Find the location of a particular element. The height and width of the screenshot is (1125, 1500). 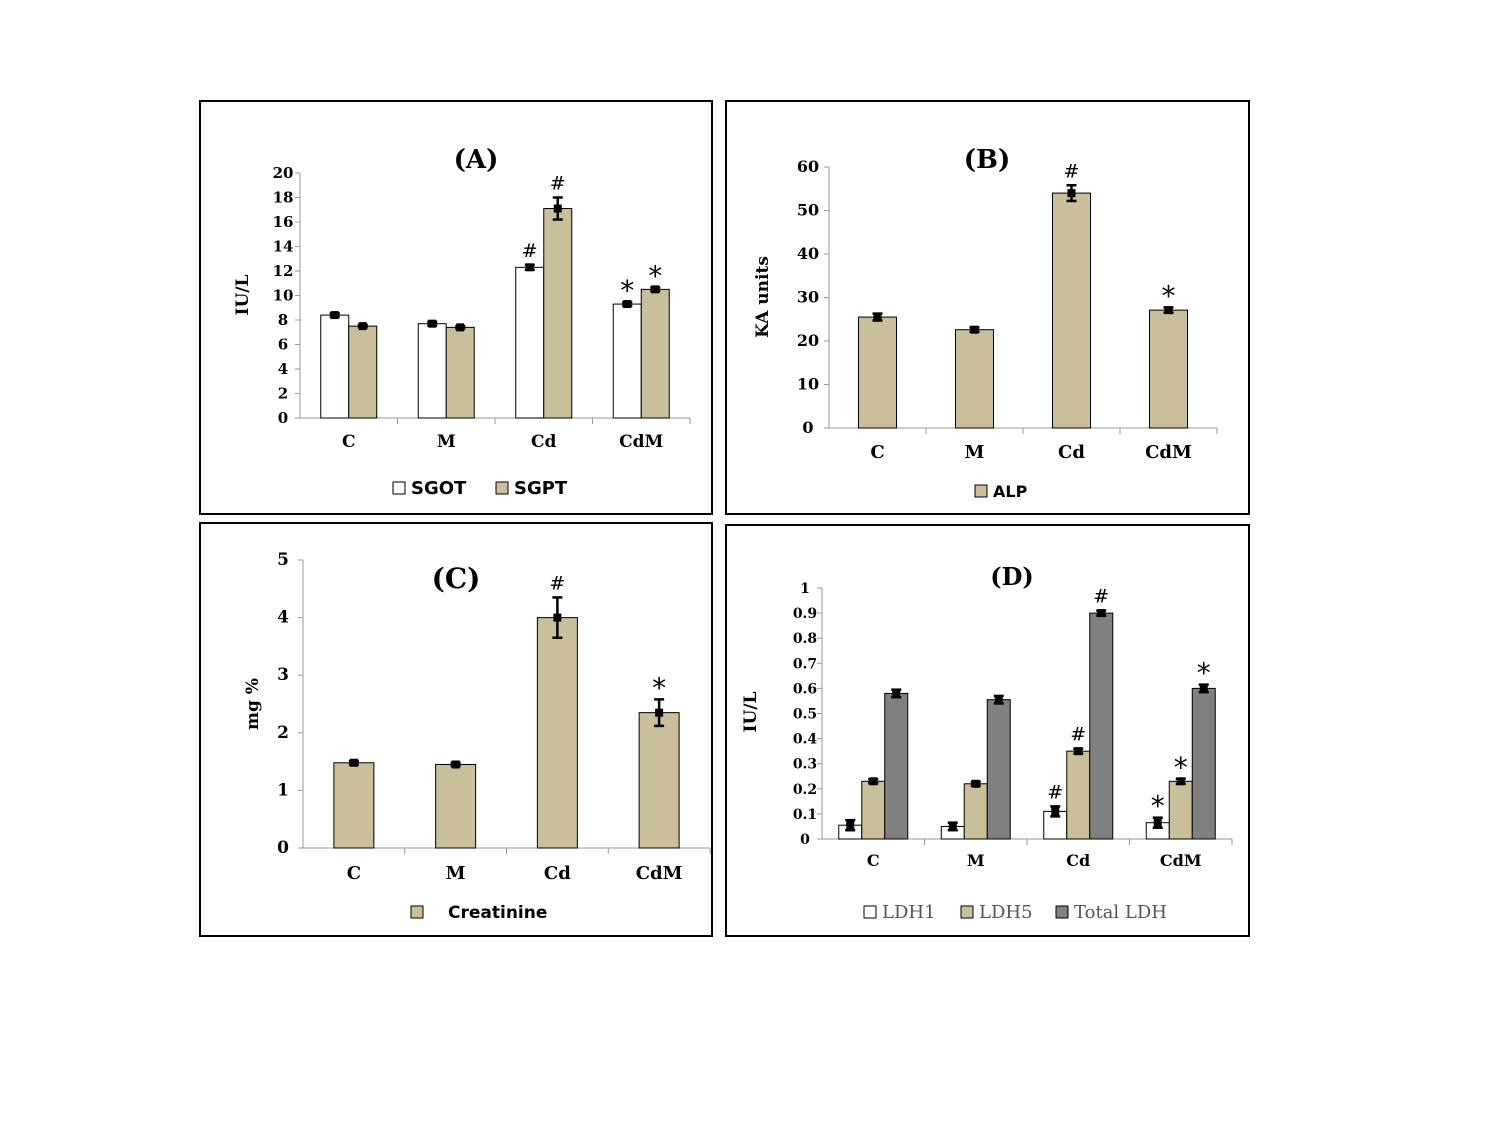

y-tick-label: 0.1 is located at coordinates (805, 815).